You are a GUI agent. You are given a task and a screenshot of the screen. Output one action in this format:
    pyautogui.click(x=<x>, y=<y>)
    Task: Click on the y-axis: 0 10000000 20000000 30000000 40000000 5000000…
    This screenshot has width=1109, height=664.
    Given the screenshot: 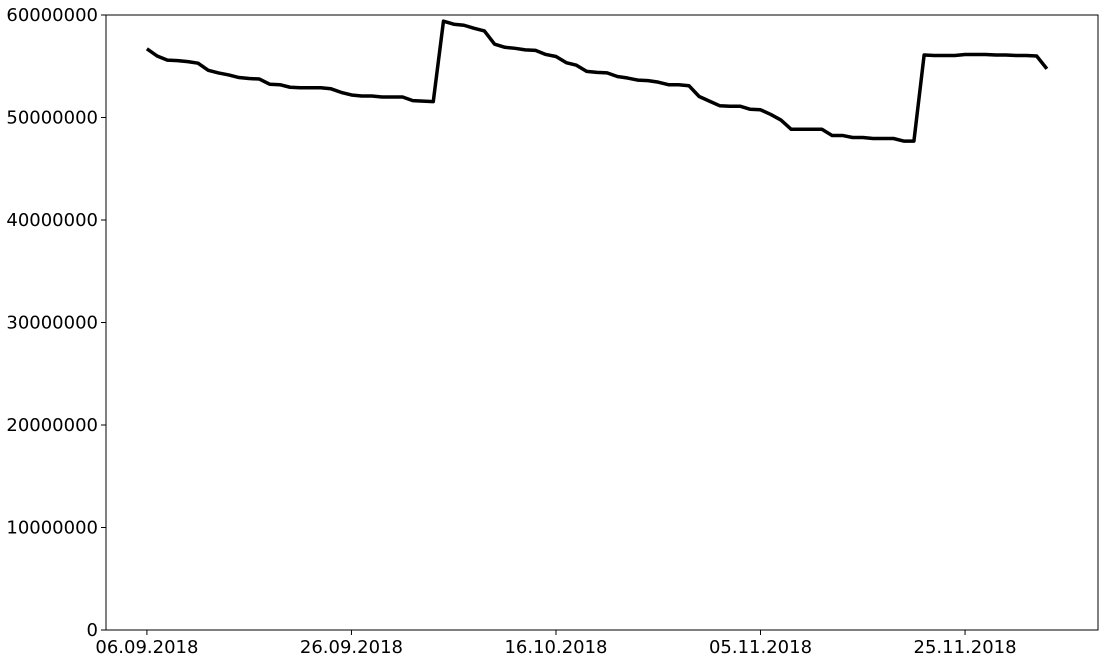 What is the action you would take?
    pyautogui.click(x=56, y=323)
    